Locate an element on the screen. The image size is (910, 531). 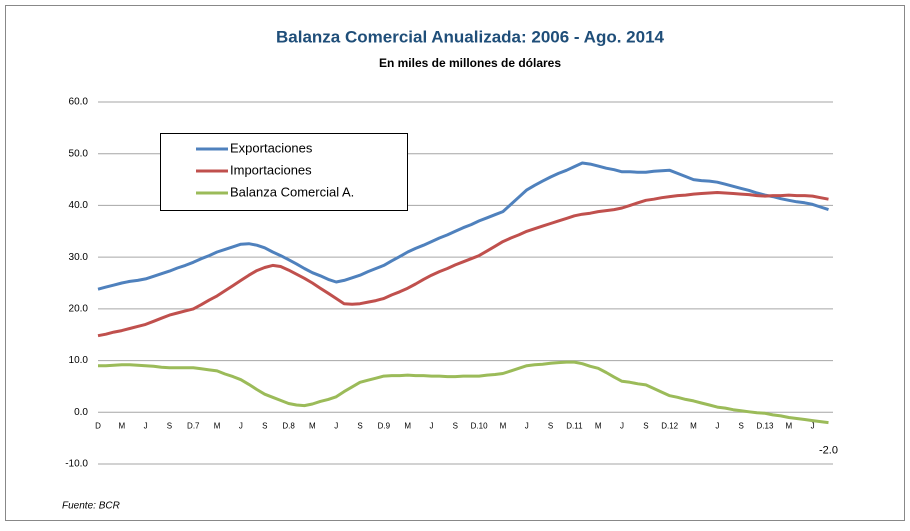
source-note: Fuente: BCR is located at coordinates (91, 506).